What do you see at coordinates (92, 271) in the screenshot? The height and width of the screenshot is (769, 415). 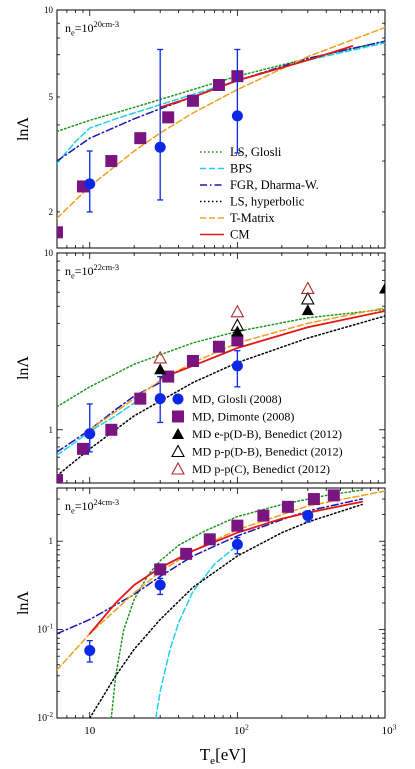 I see `density-label: ne=1022cm-3` at bounding box center [92, 271].